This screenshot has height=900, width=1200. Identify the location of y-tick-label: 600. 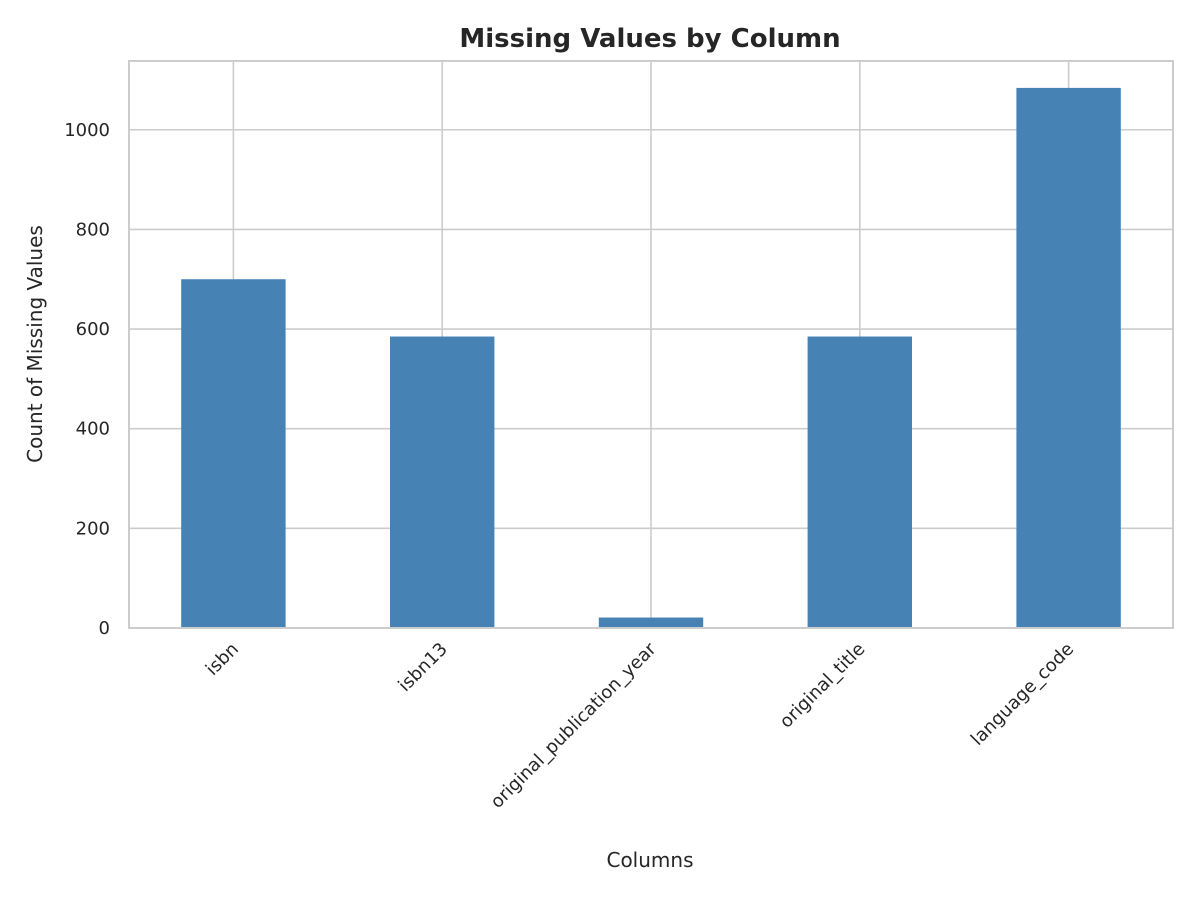
(93, 329).